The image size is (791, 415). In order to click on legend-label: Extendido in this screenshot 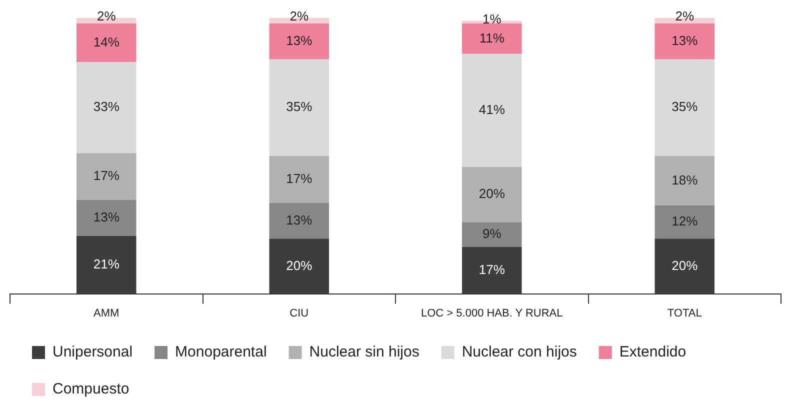, I will do `click(652, 352)`.